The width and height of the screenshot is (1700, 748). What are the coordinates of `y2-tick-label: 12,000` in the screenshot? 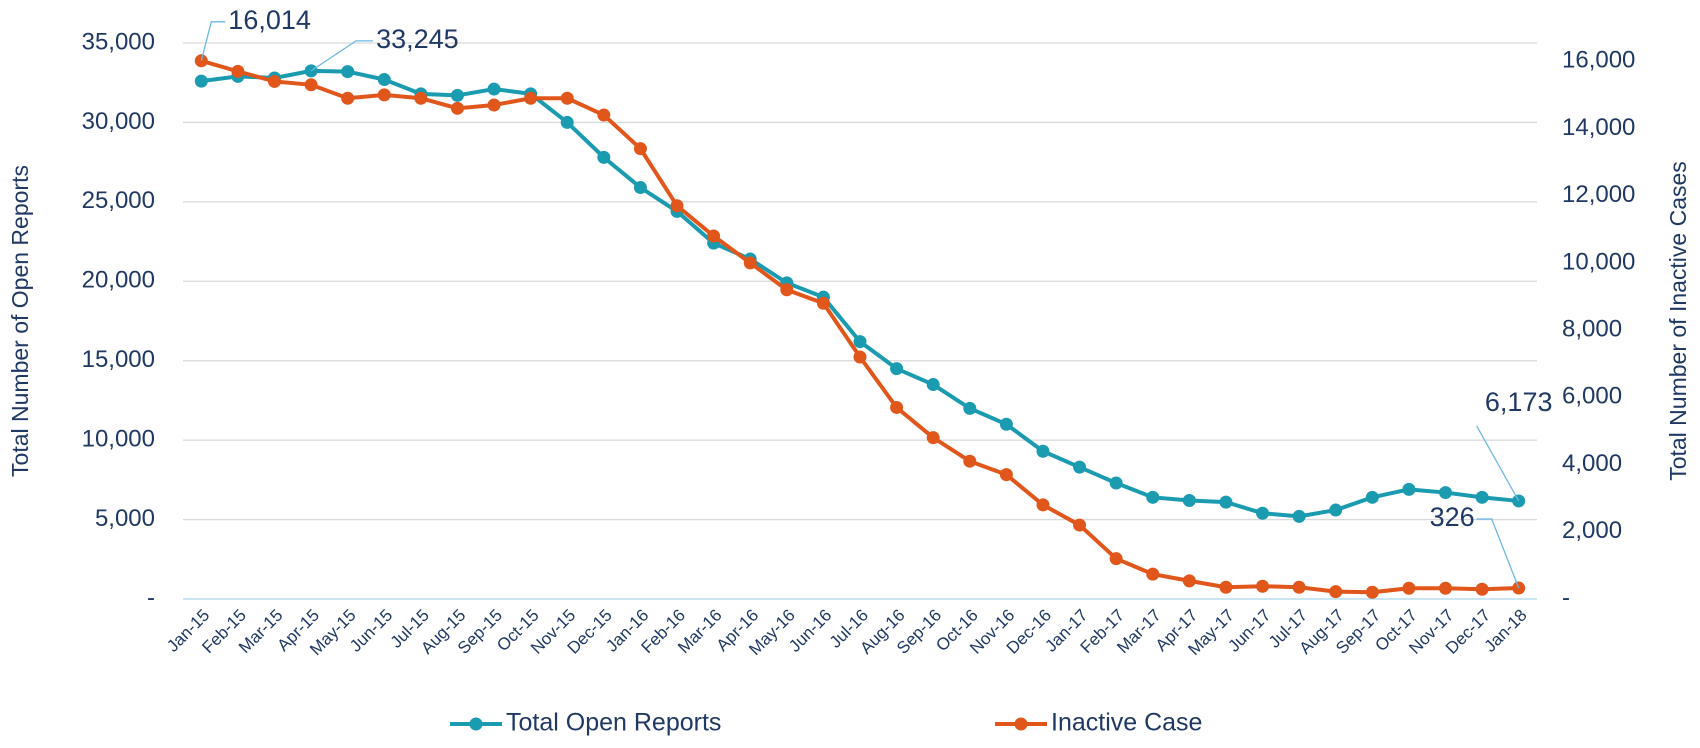 It's located at (1598, 194).